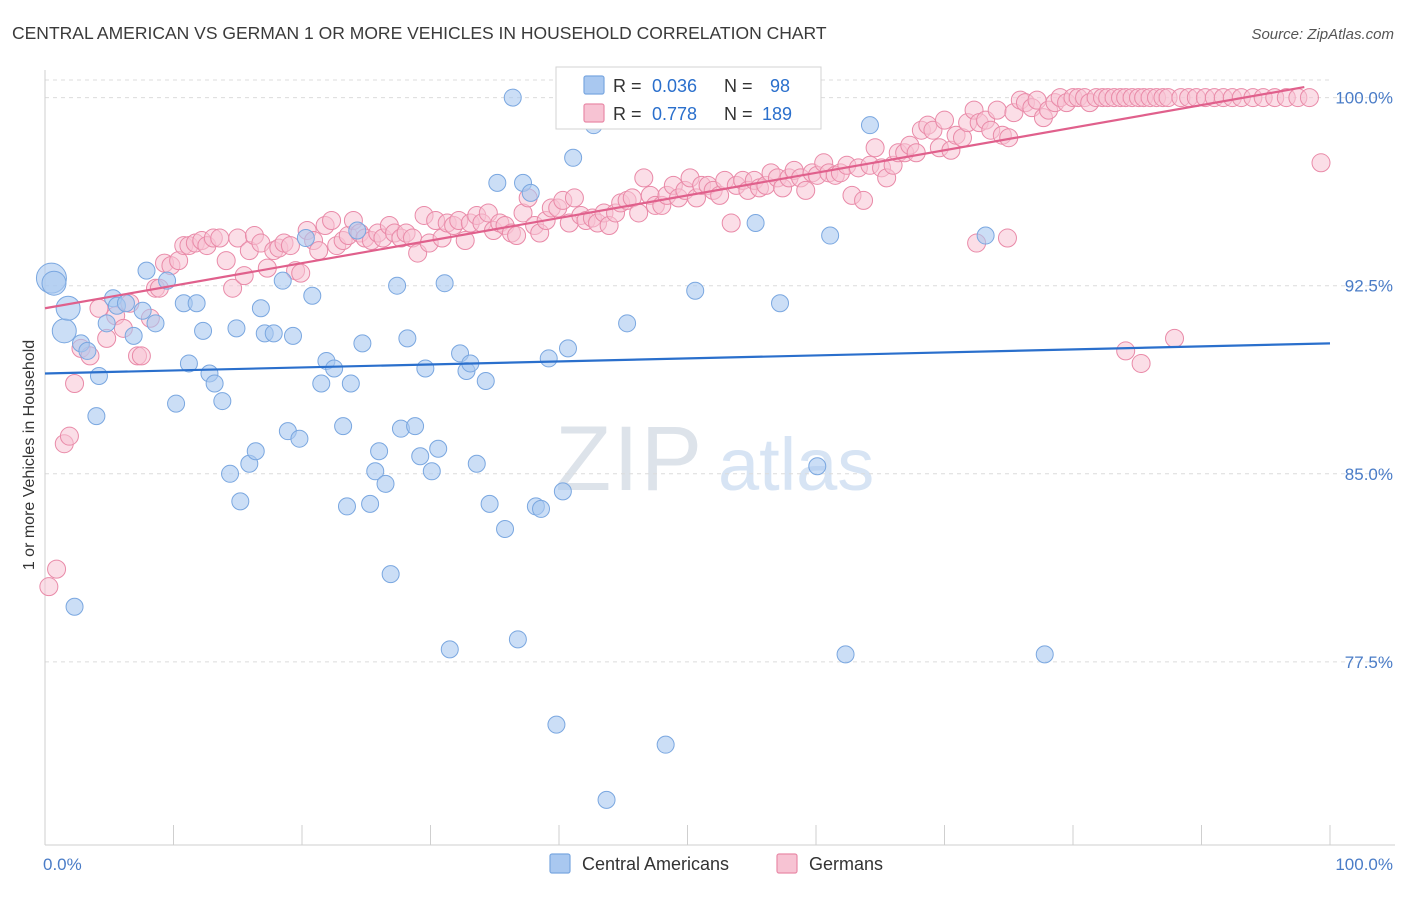 The width and height of the screenshot is (1406, 897). I want to click on legend-r-label-1: R =, so click(627, 86).